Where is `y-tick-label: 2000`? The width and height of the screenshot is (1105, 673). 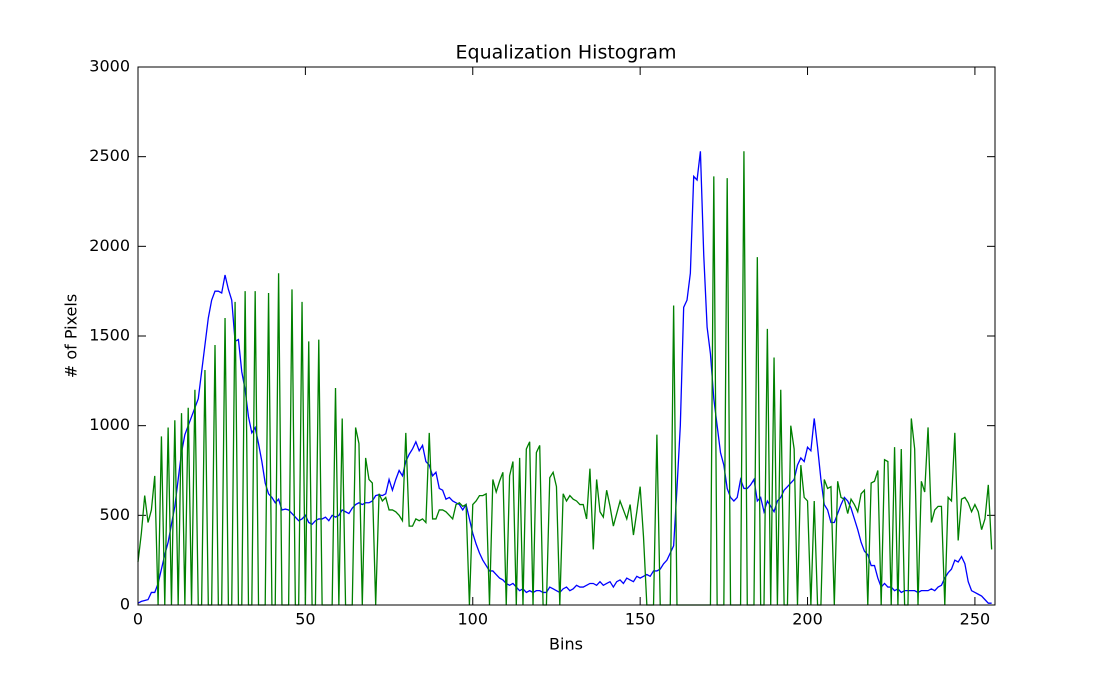
y-tick-label: 2000 is located at coordinates (109, 245).